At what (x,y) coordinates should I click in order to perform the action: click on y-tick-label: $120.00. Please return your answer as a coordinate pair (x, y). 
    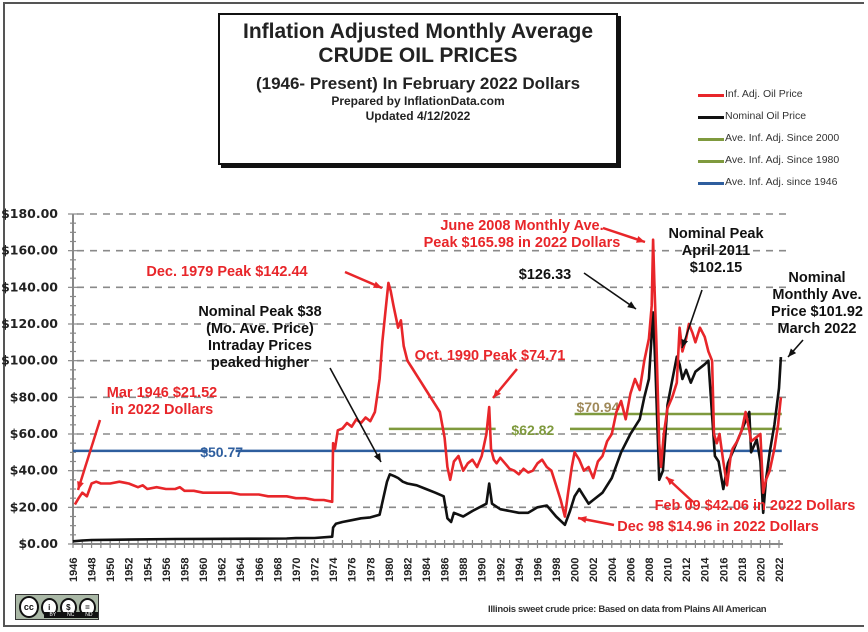
    Looking at the image, I should click on (29, 323).